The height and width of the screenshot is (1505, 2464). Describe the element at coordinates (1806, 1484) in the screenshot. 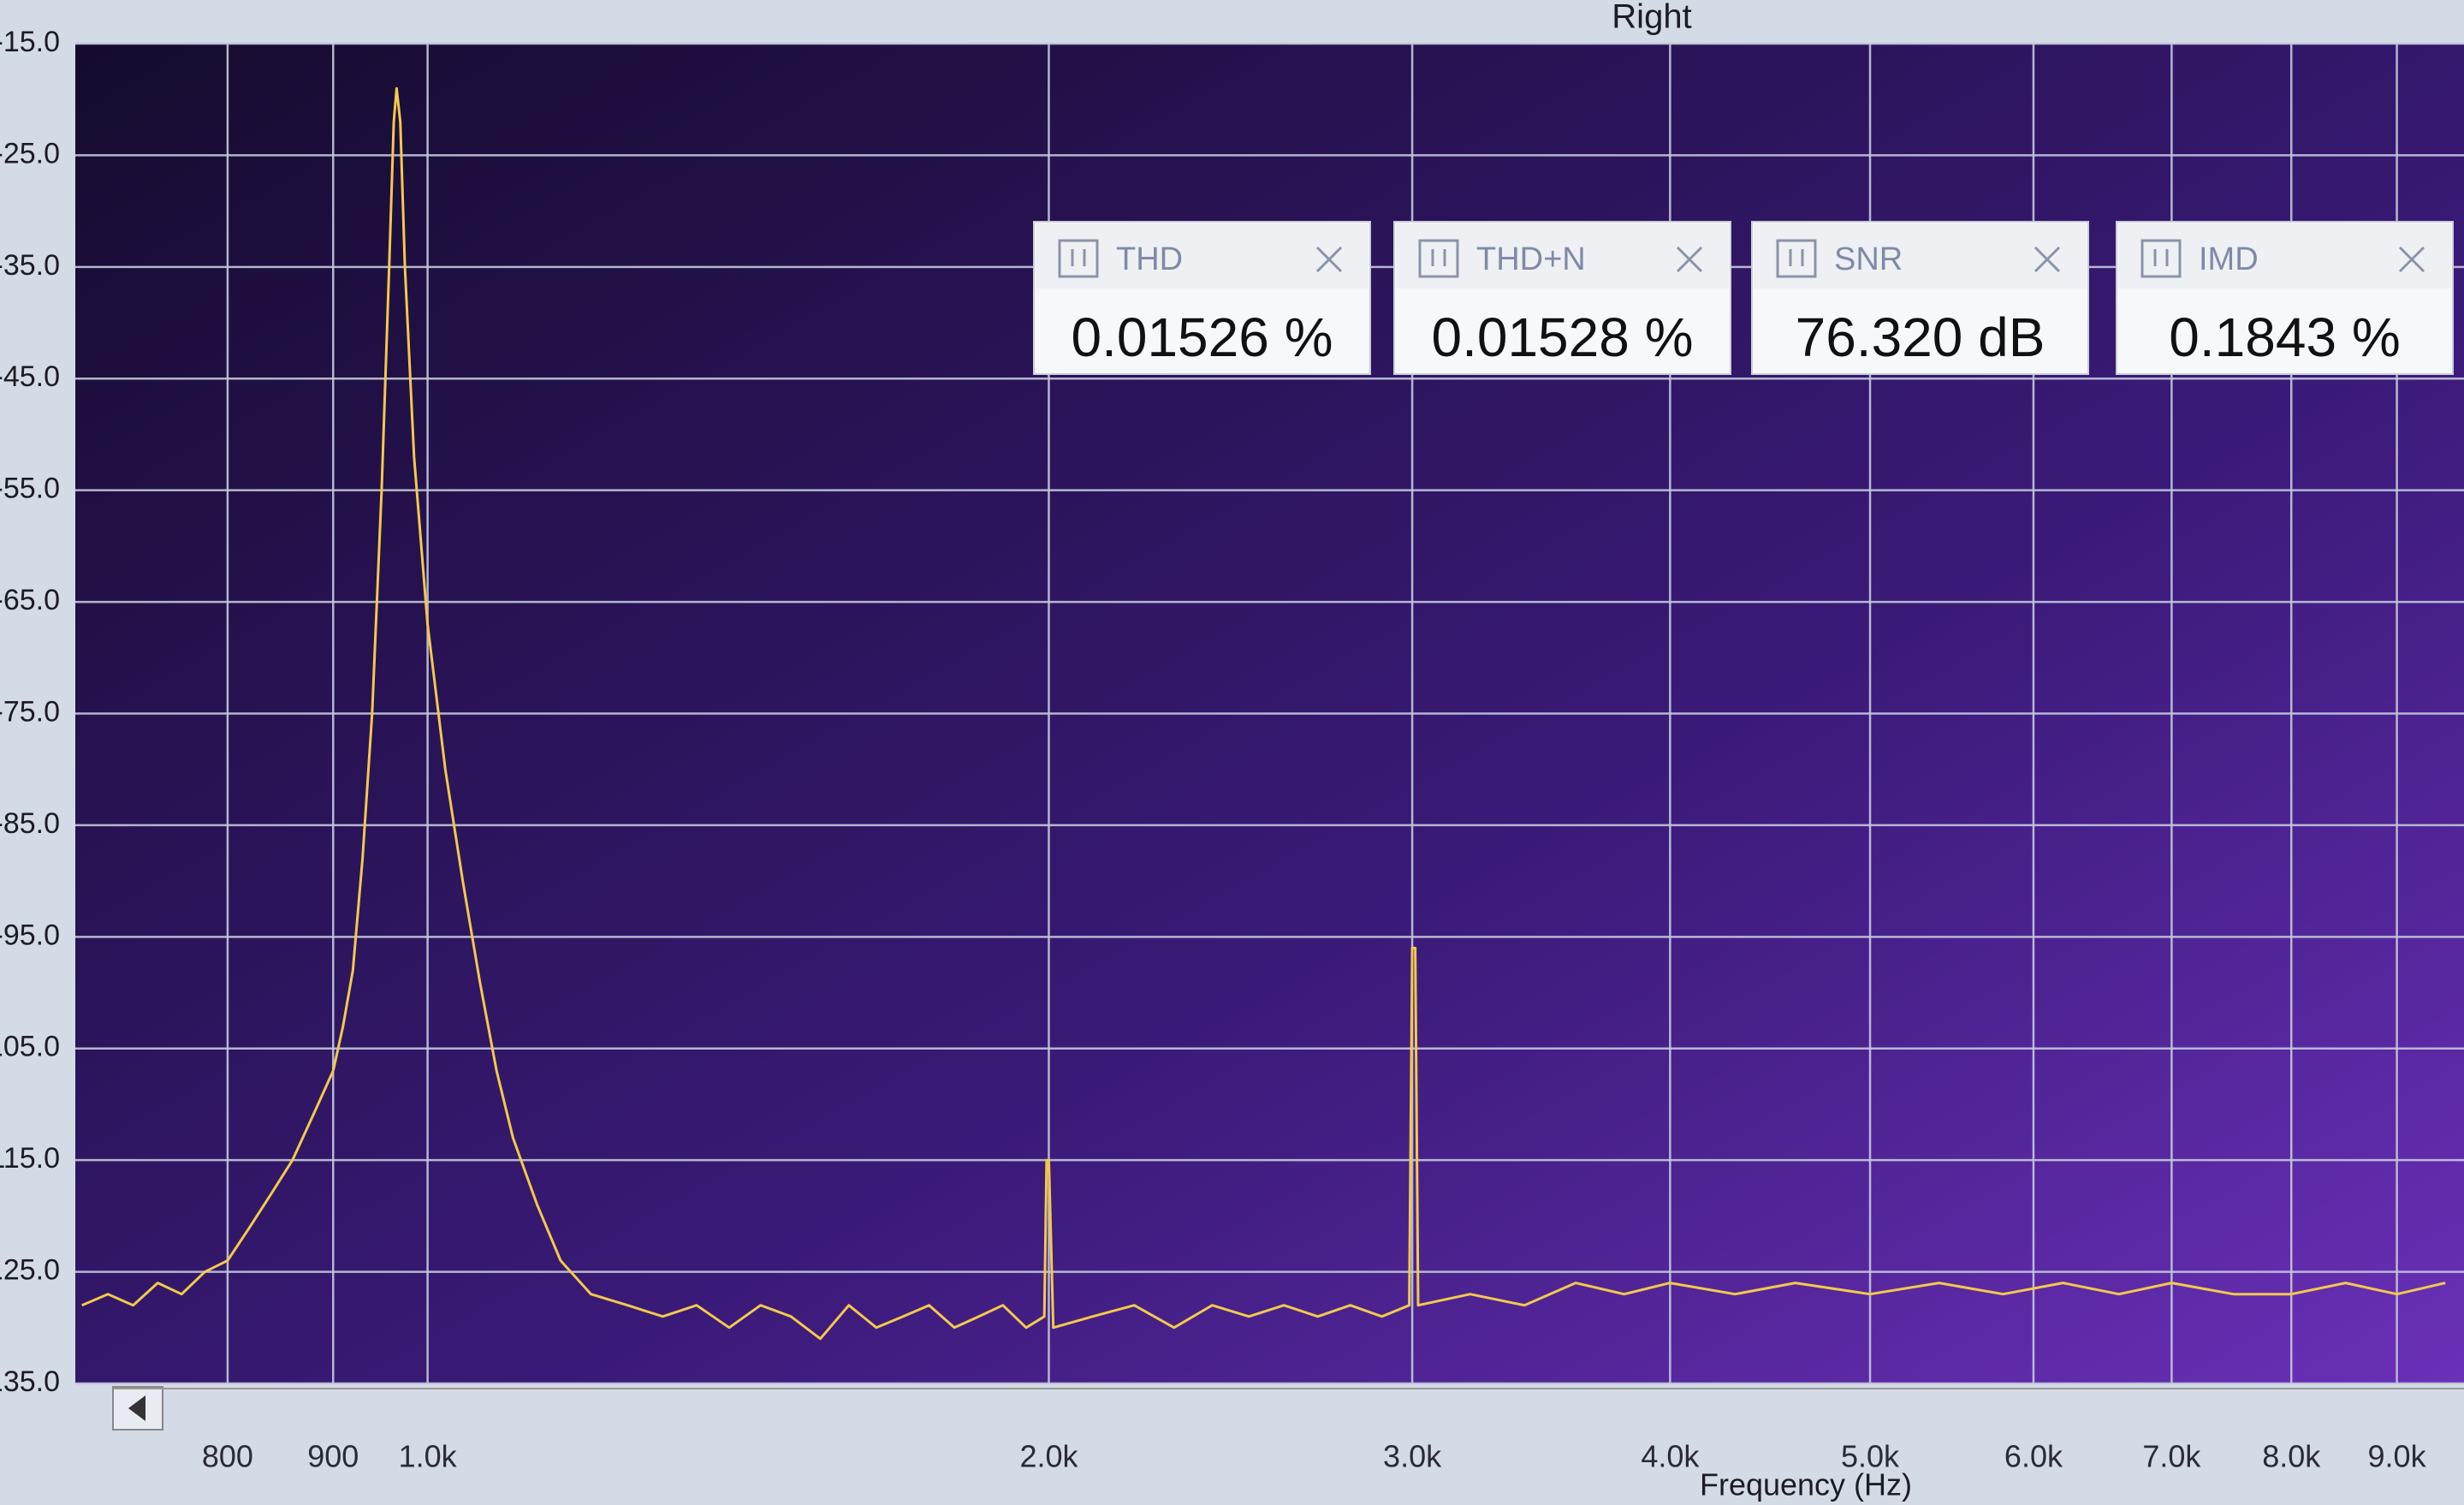

I see `x-axis-label: Frequency (Hz)` at that location.